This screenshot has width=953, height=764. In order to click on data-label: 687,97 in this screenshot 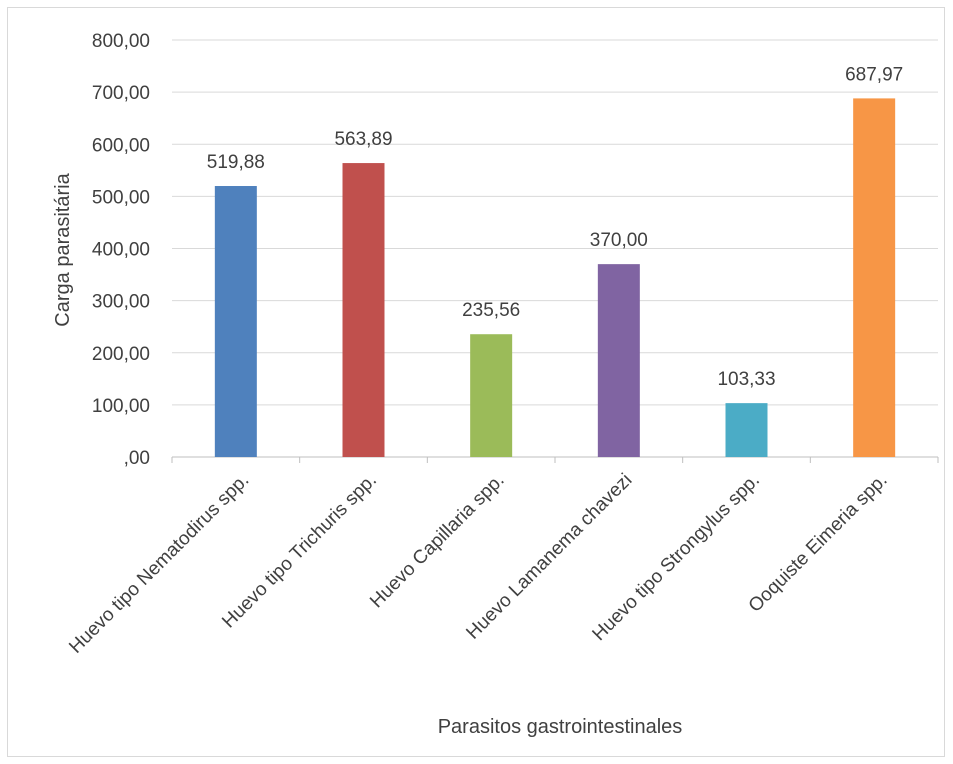, I will do `click(874, 74)`.